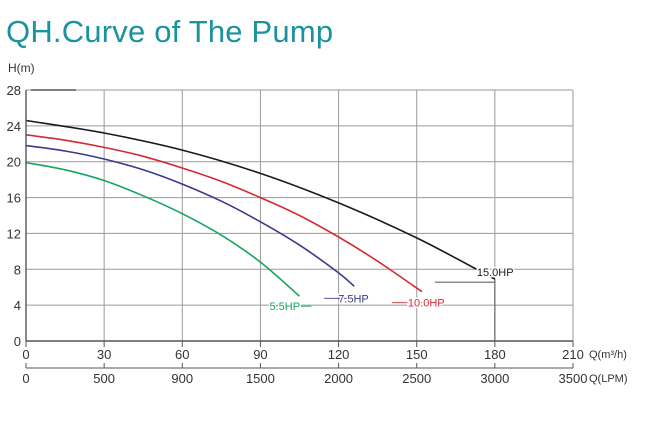 The image size is (666, 429). I want to click on x2-axis-unit-label: Q(LPM), so click(608, 379).